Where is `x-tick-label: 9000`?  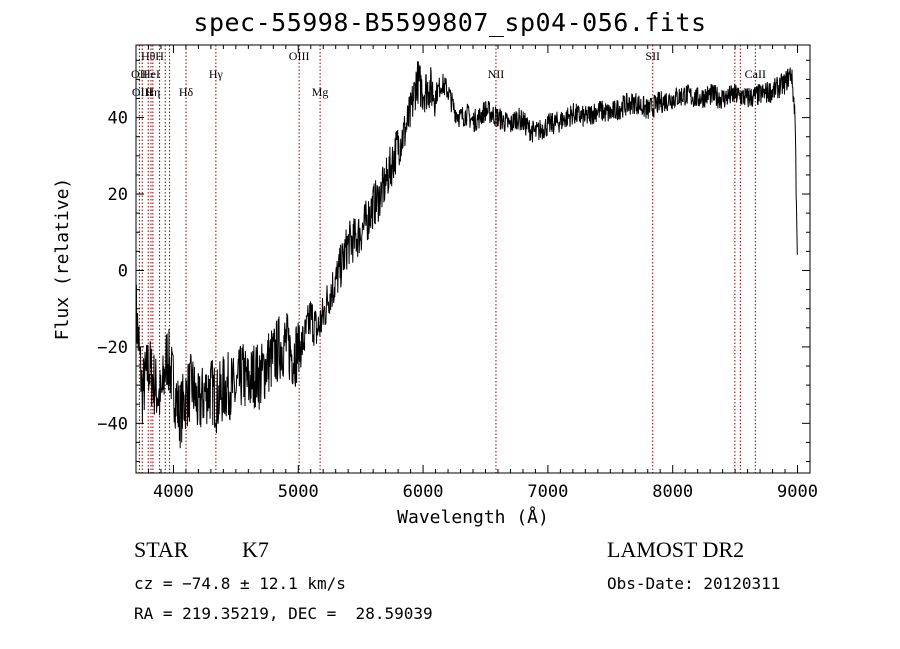 x-tick-label: 9000 is located at coordinates (797, 492).